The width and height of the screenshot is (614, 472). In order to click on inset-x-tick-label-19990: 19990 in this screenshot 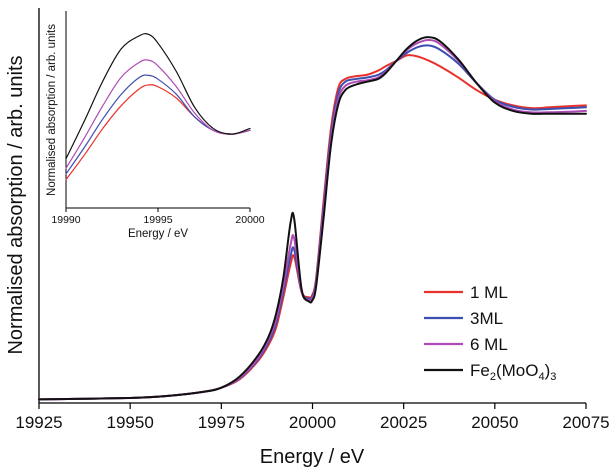, I will do `click(65, 220)`.